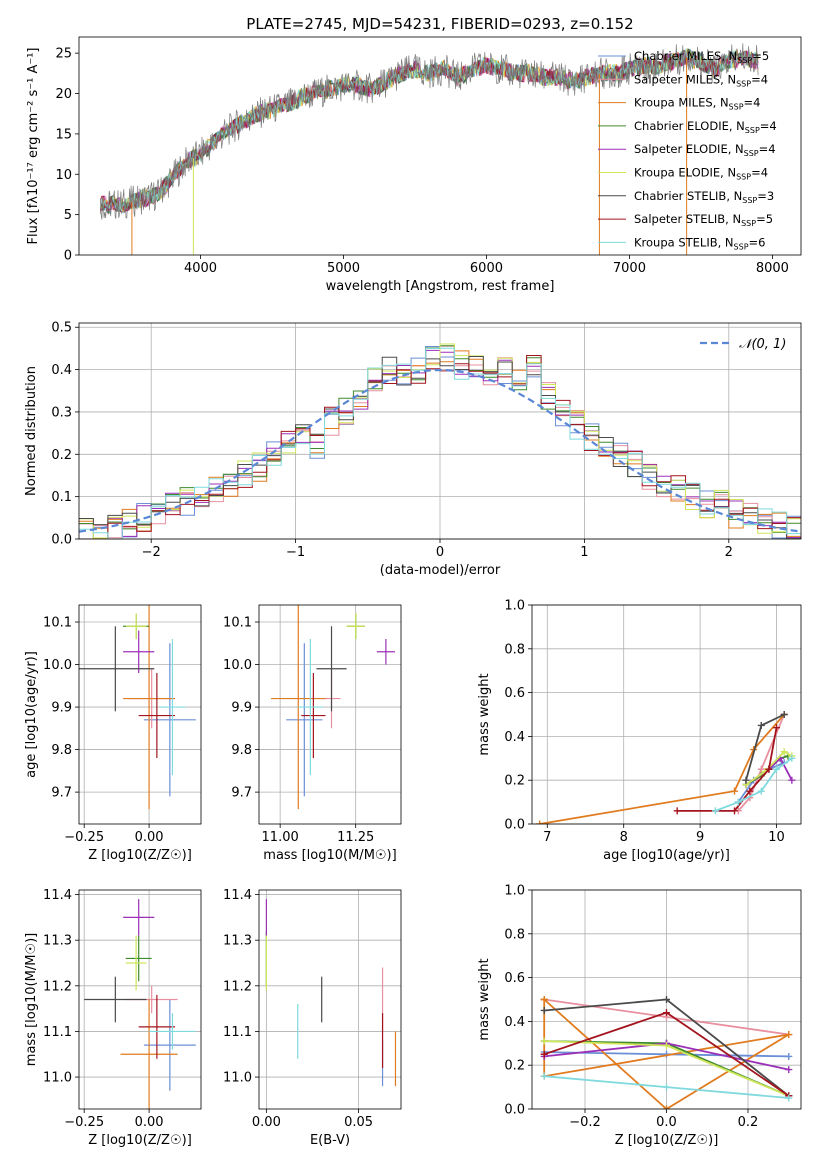  Describe the element at coordinates (486, 268) in the screenshot. I see `x-tick-label: 6000` at that location.